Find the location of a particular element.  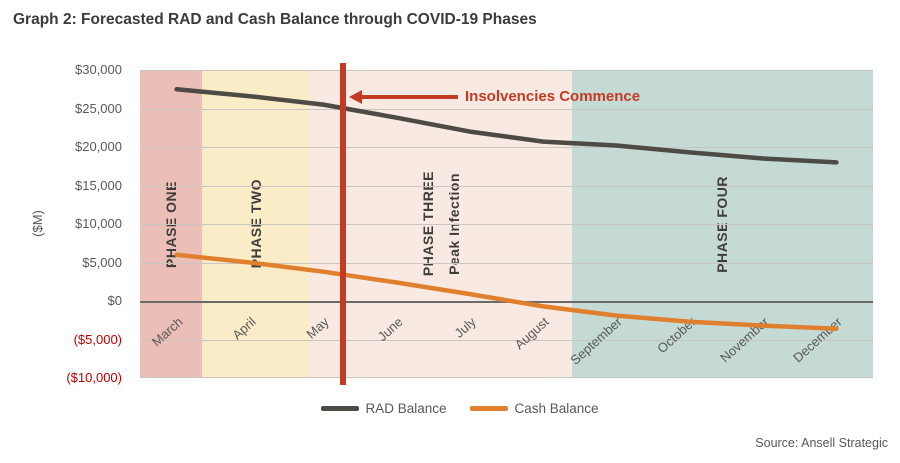

legend-label: Cash Balance is located at coordinates (556, 408).